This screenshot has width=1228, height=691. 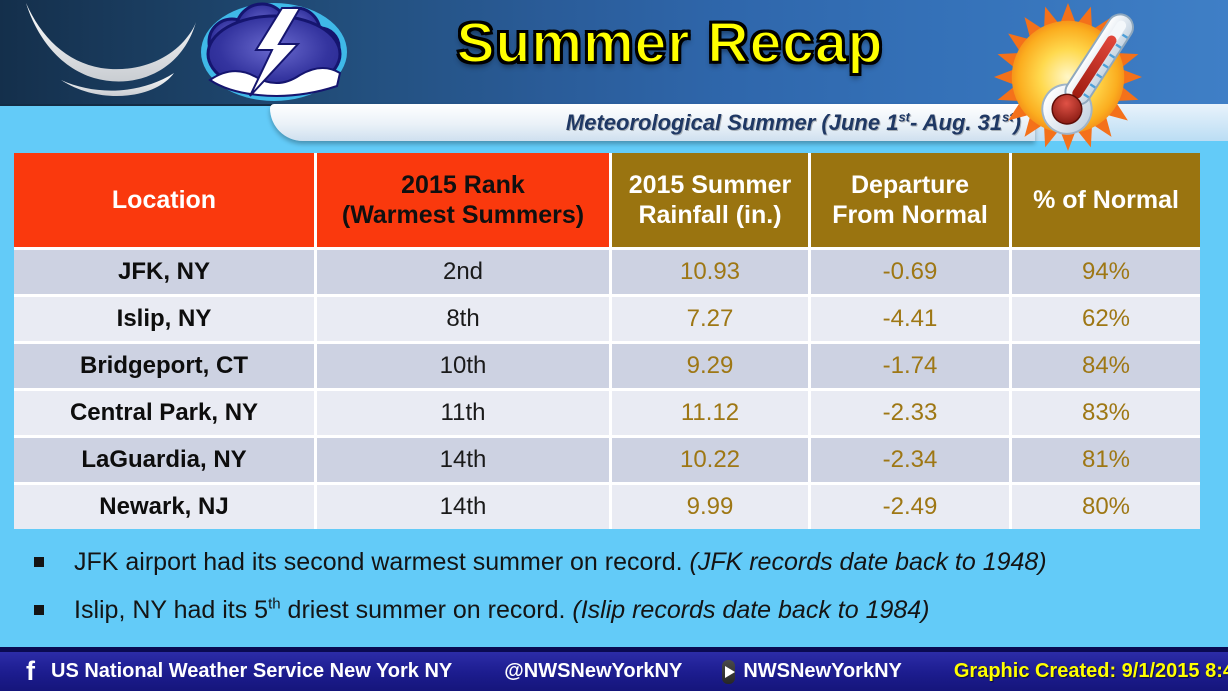 I want to click on table-cell: 9.29, so click(x=710, y=366).